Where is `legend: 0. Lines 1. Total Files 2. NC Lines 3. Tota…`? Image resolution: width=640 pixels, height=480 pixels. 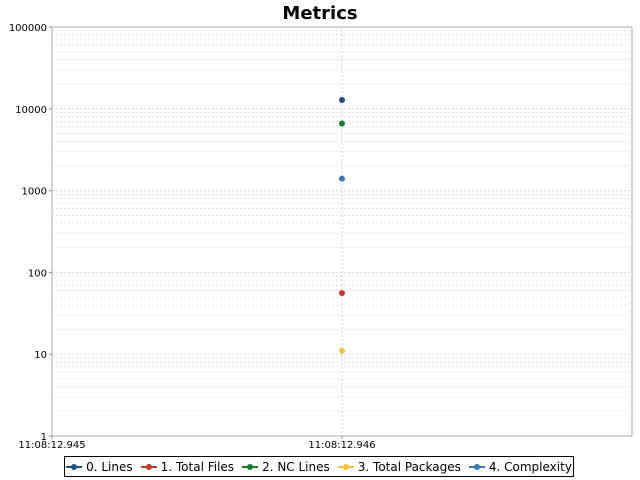
legend: 0. Lines 1. Total Files 2. NC Lines 3. Tota… is located at coordinates (319, 466).